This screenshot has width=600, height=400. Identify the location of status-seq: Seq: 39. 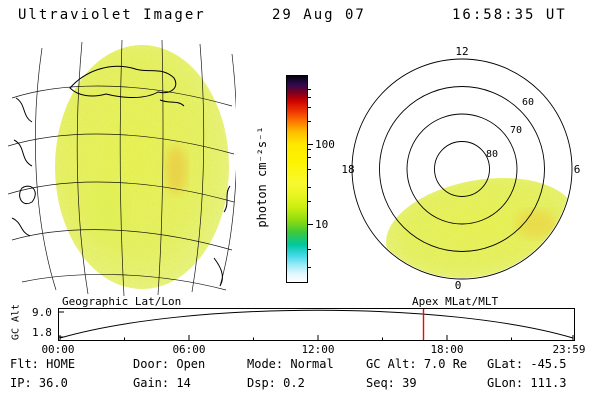
(391, 383).